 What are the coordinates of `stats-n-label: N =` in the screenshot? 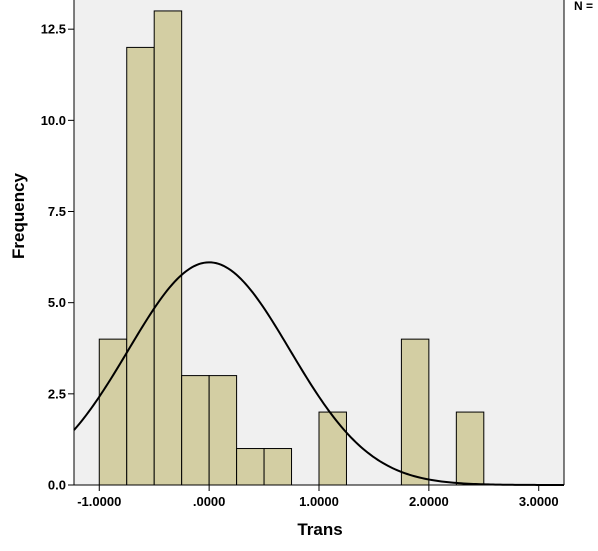 It's located at (583, 6).